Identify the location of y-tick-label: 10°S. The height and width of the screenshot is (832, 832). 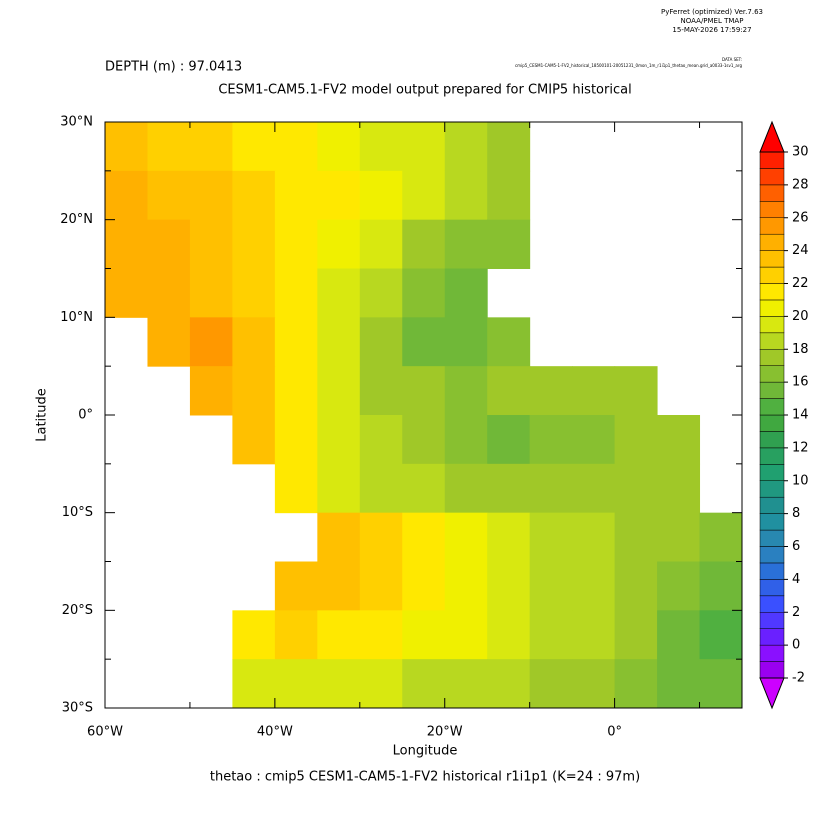
(77, 512).